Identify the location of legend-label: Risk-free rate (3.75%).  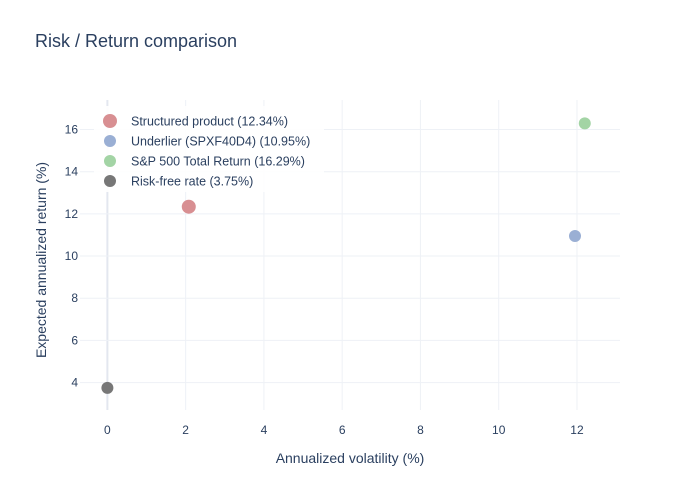
(192, 182).